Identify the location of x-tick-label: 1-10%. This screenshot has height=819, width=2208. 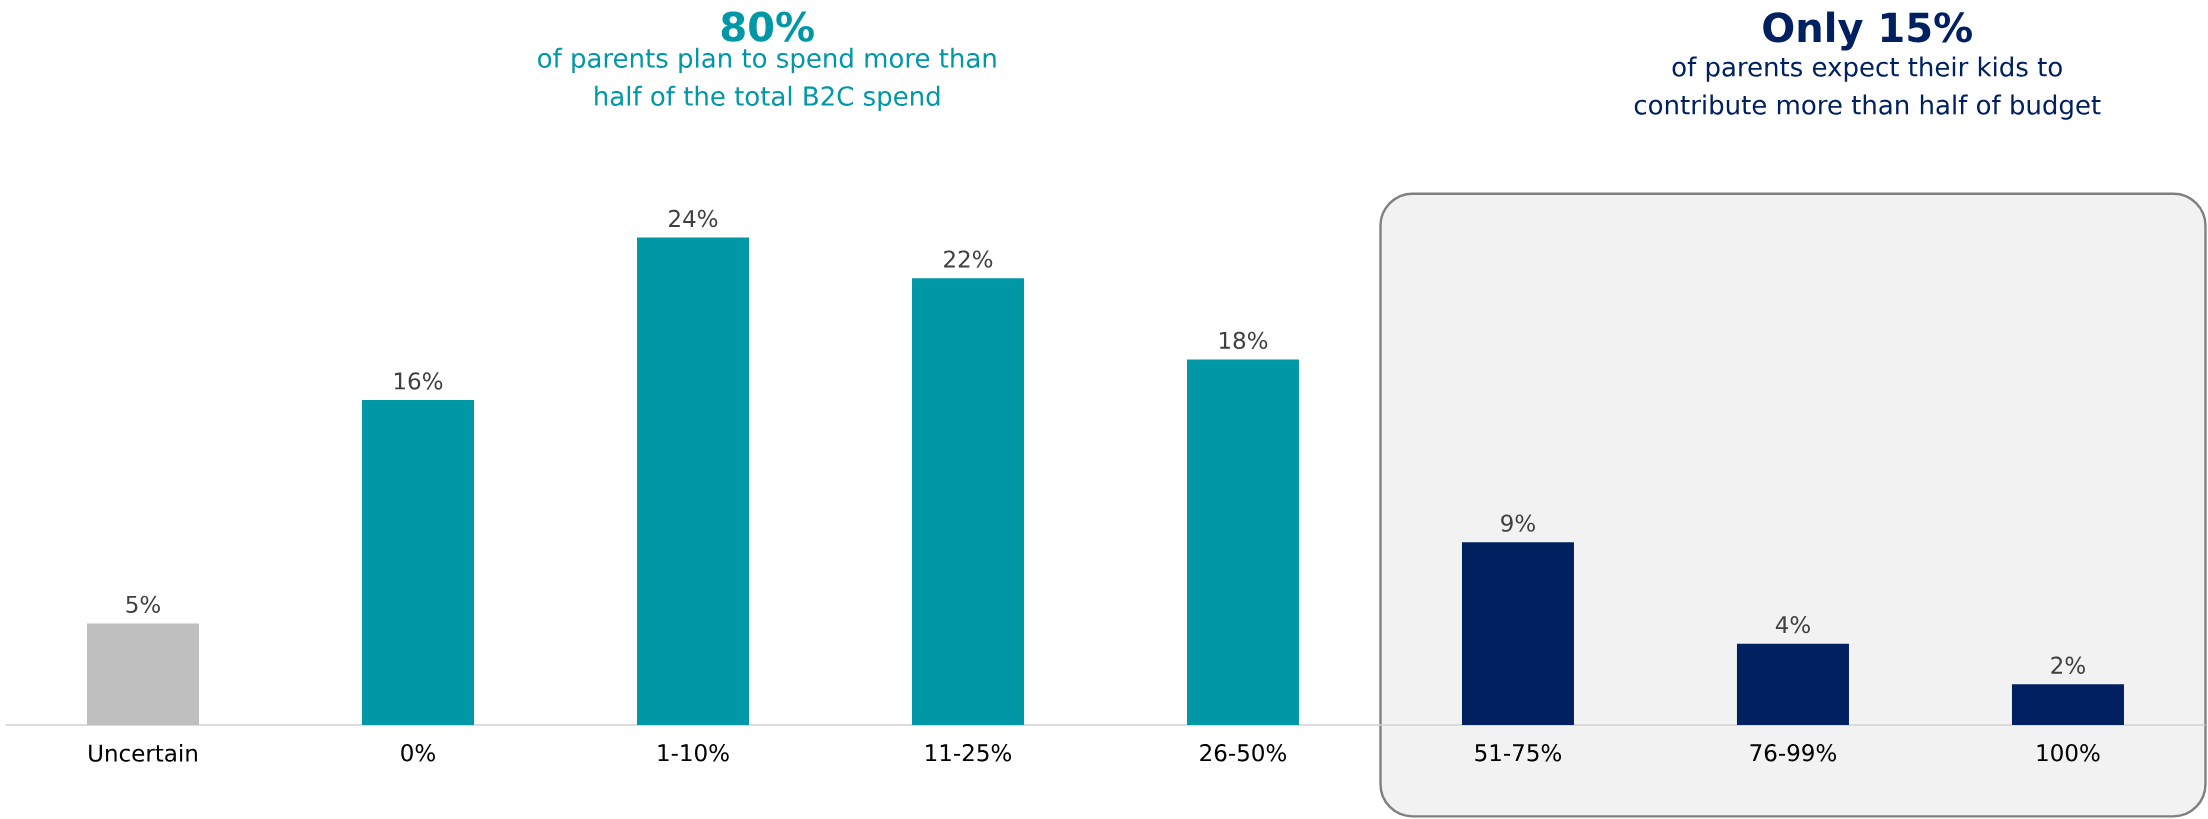
(693, 753).